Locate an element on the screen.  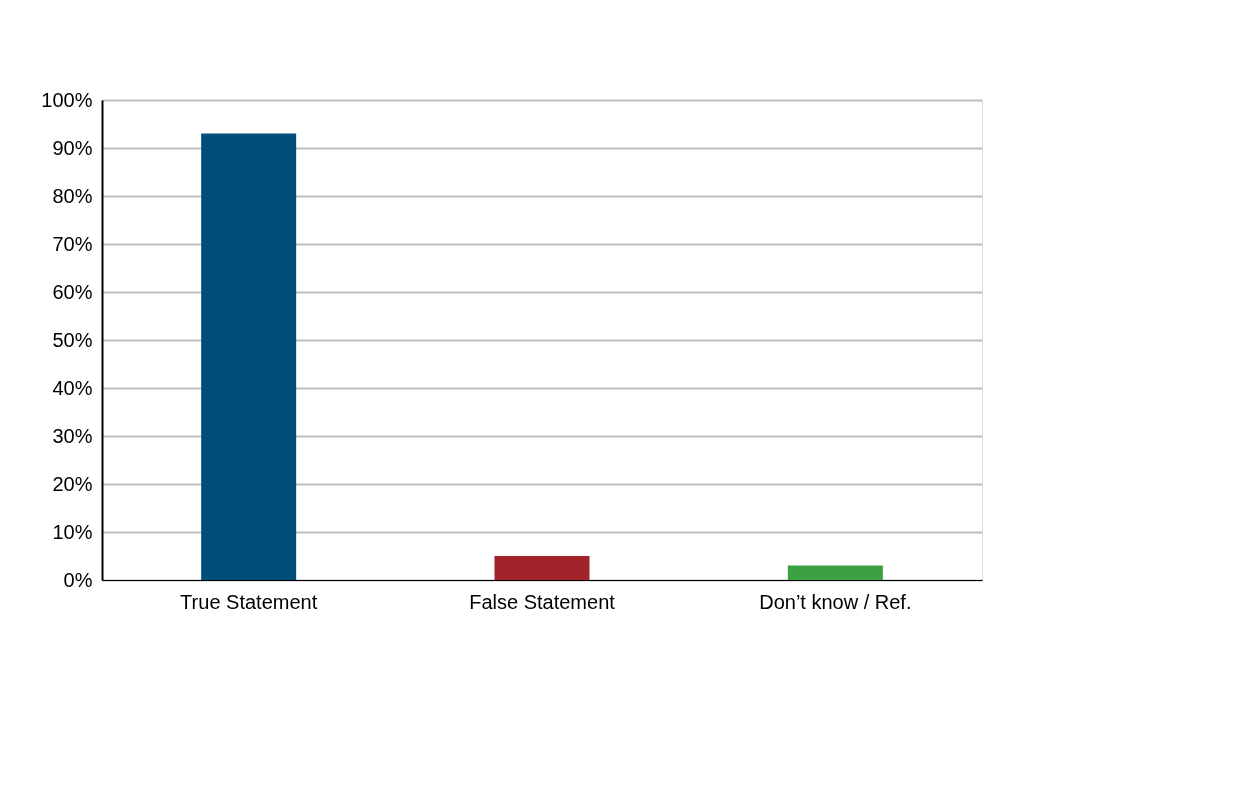
y-tick-label: 10% is located at coordinates (72, 531).